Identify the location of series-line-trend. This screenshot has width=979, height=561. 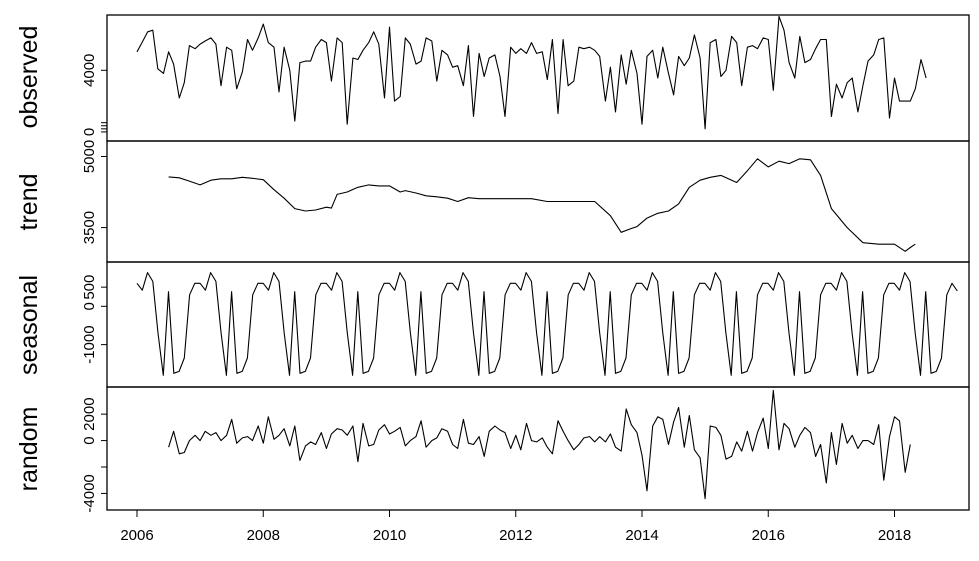
(542, 205).